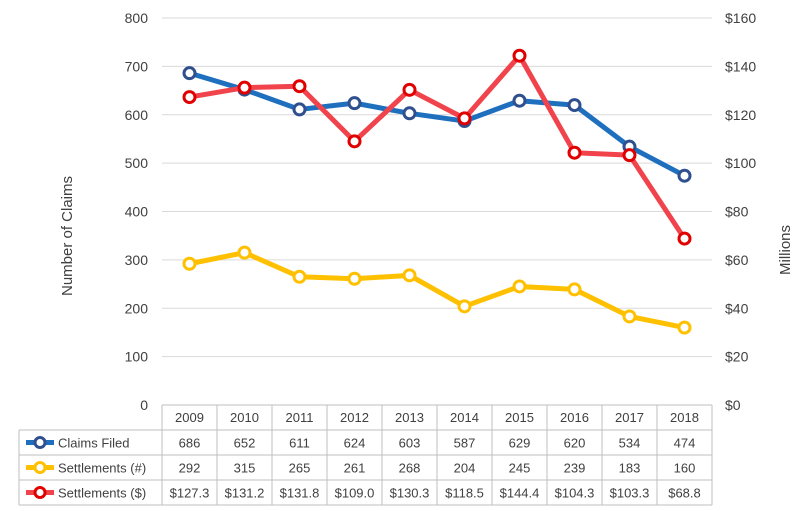 The width and height of the screenshot is (800, 511). I want to click on right-tick-label: $20, so click(737, 357).